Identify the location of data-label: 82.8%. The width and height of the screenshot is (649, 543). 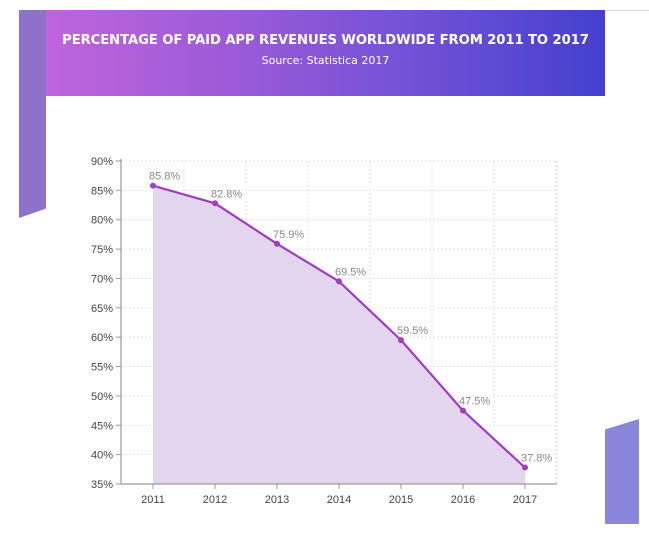
(226, 194).